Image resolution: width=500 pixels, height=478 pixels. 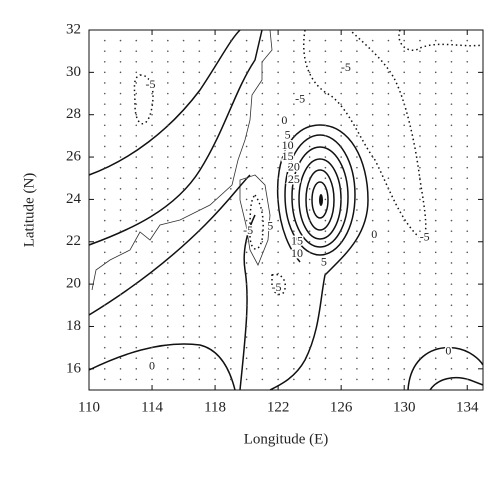 I want to click on contour-line, so click(x=320, y=195).